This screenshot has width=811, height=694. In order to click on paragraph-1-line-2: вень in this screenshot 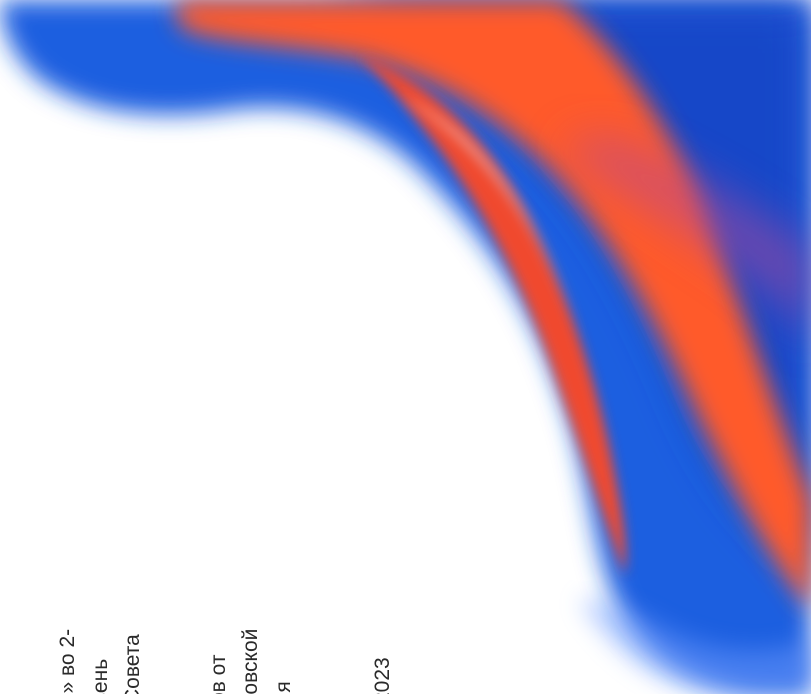, I will do `click(100, 676)`.